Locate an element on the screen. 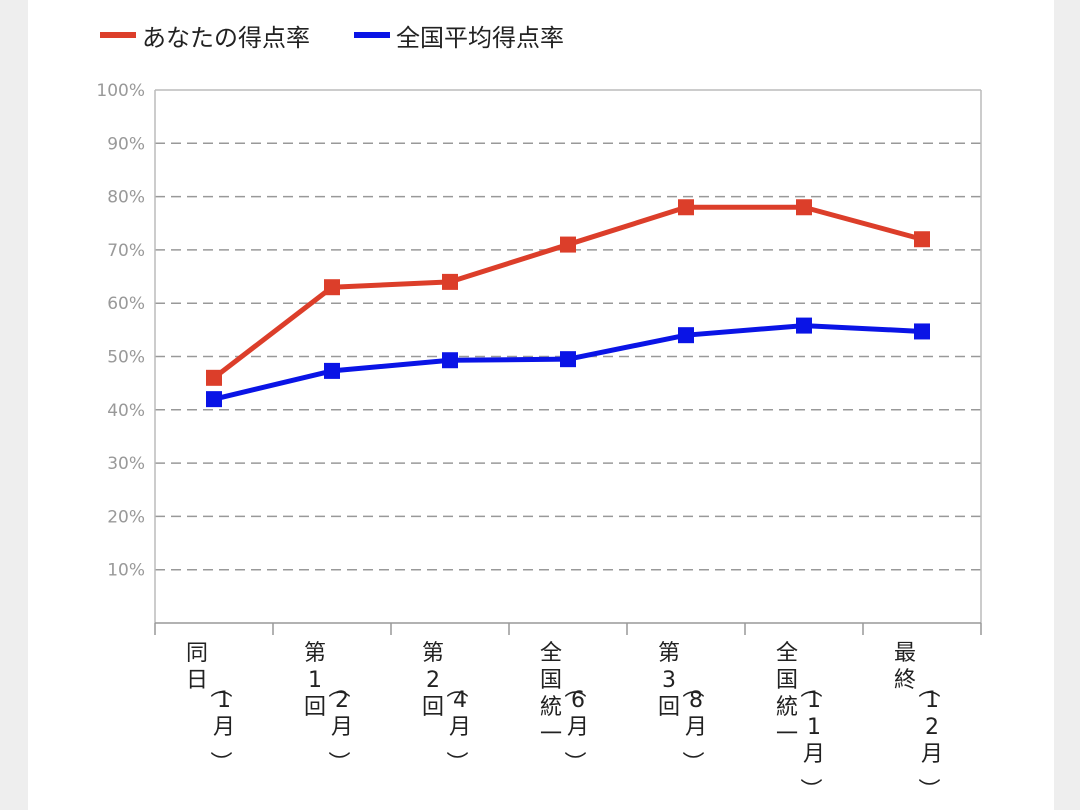  legend-swatch-national-average is located at coordinates (372, 35).